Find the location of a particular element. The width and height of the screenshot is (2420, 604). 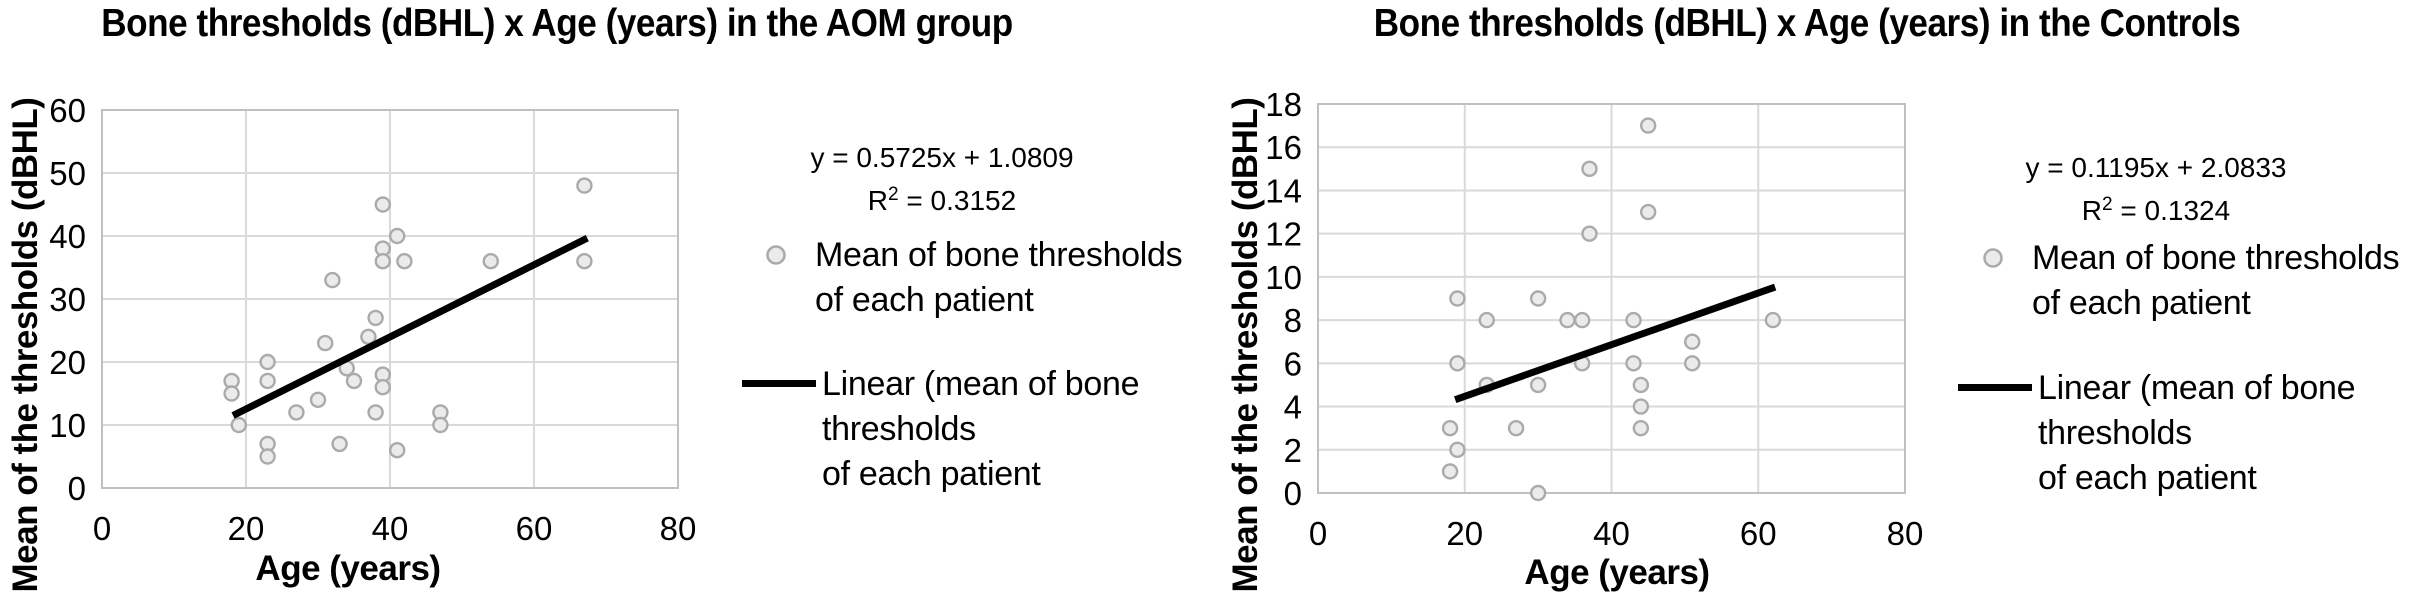

y-tick-label: 8 is located at coordinates (1293, 320).